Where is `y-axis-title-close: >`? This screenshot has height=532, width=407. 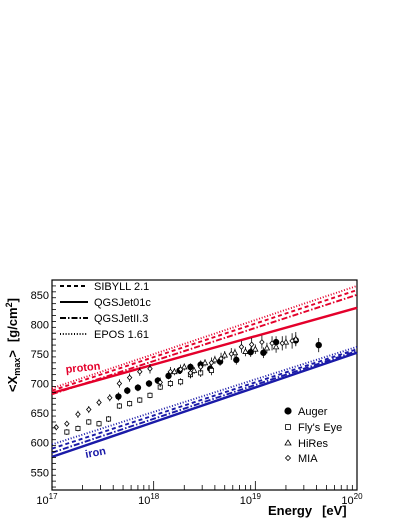
y-axis-title-close: > is located at coordinates (12, 354).